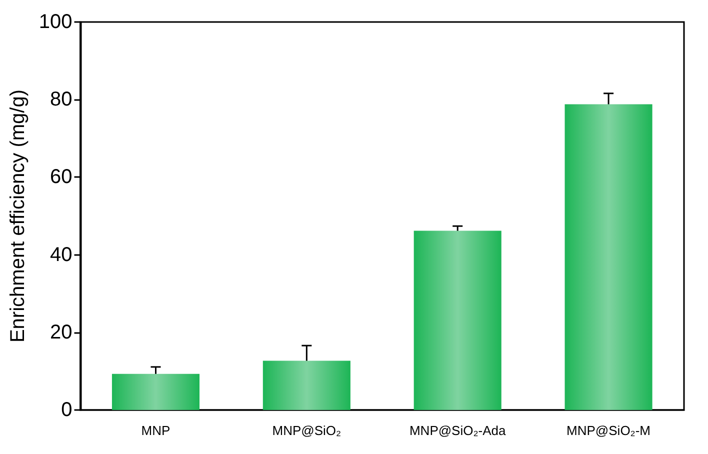 This screenshot has width=708, height=454. Describe the element at coordinates (457, 430) in the screenshot. I see `x-tick-label: MNP@SiO₂-Ada` at that location.